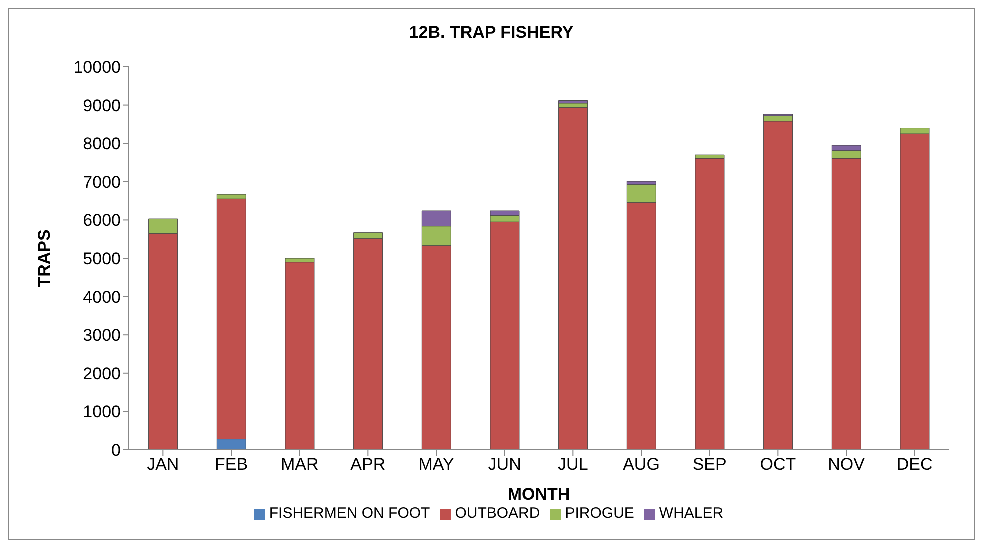  I want to click on y-tick-label: 0, so click(116, 450).